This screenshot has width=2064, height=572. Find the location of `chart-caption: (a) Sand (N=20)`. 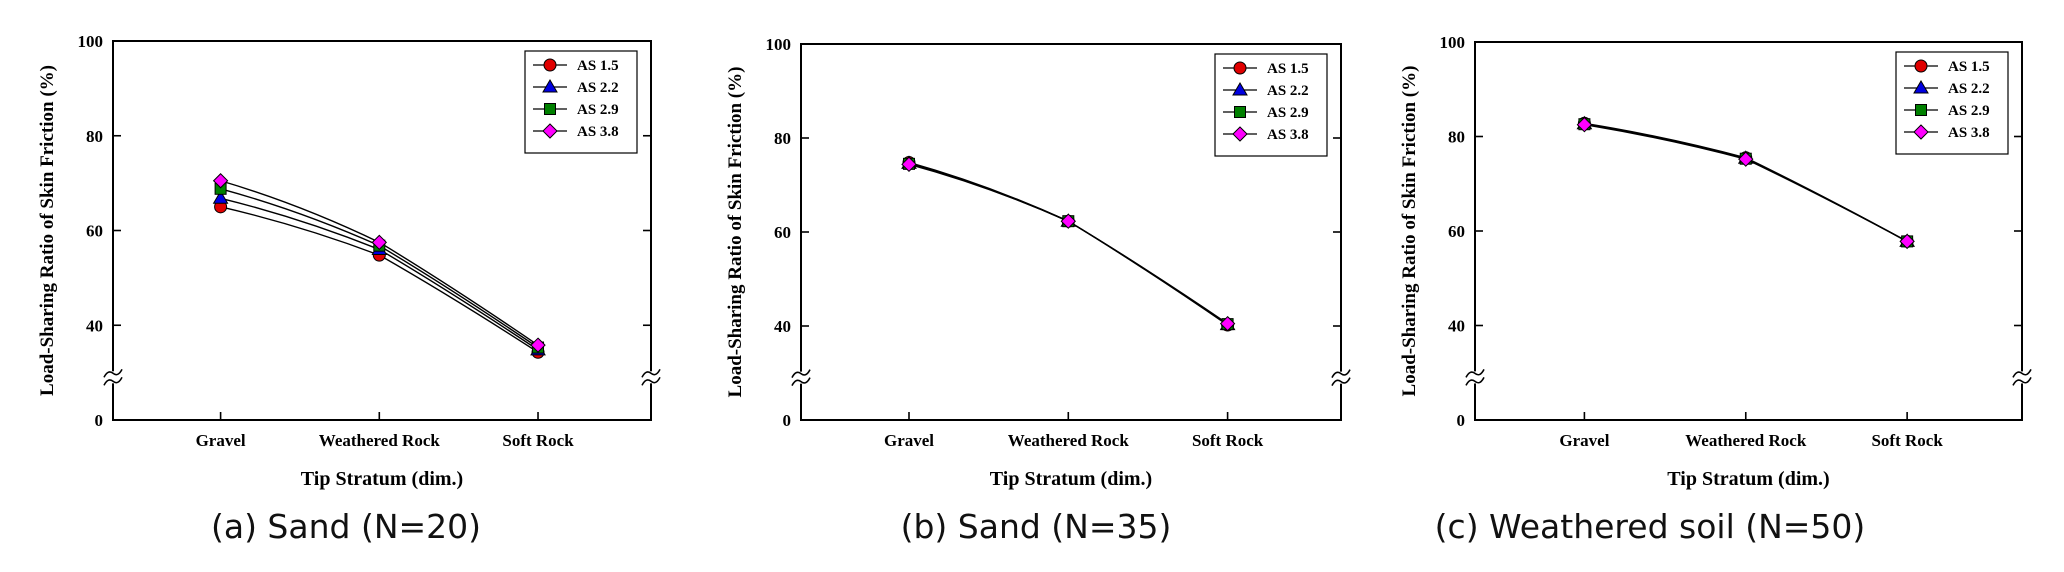

chart-caption: (a) Sand (N=20) is located at coordinates (346, 526).